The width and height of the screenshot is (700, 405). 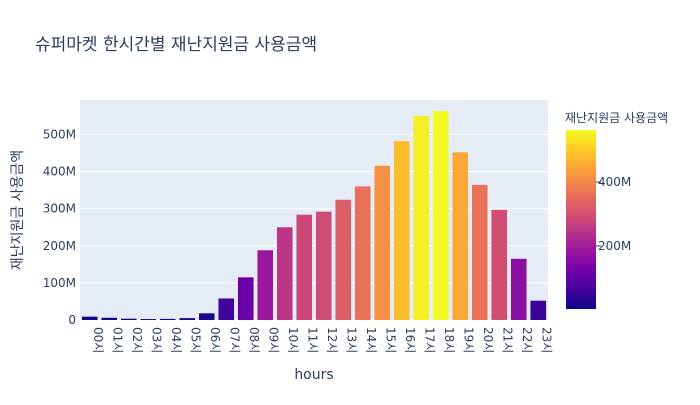 I want to click on x-tick-label: 18시, so click(x=449, y=340).